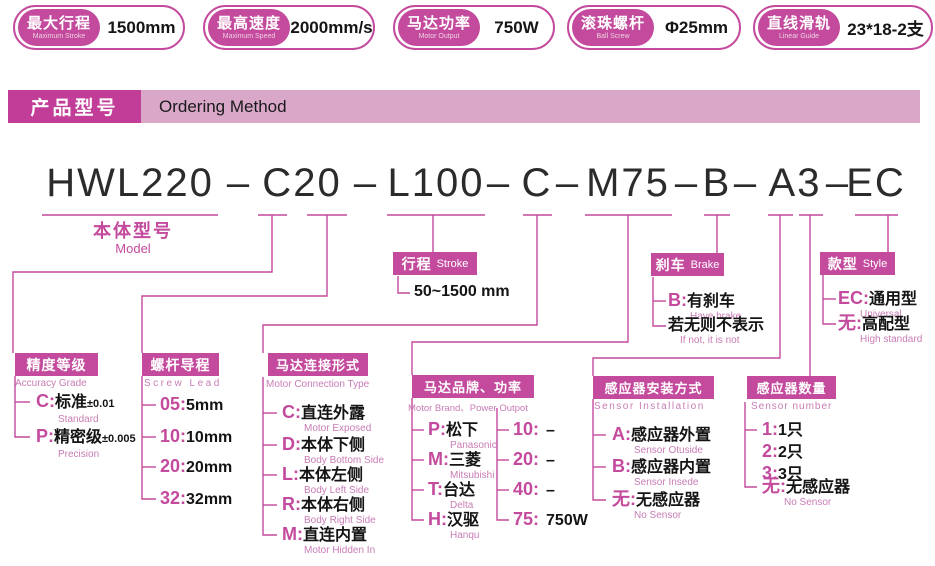 The height and width of the screenshot is (566, 935). What do you see at coordinates (799, 23) in the screenshot?
I see `spec-badge-zh: 直线滑轨` at bounding box center [799, 23].